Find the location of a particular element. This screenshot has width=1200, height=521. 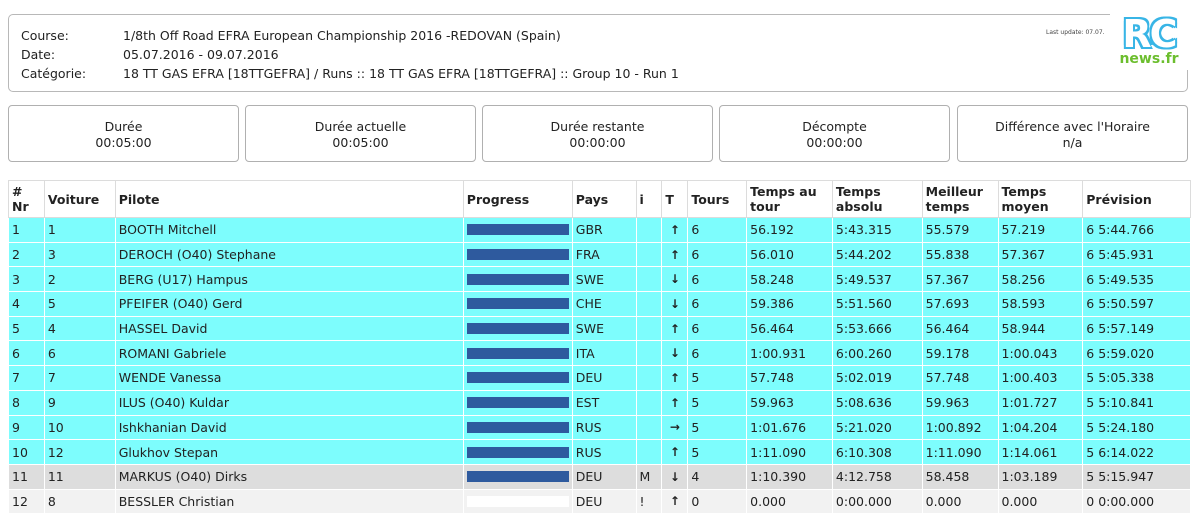

col-header-lap-time: Temps au tour is located at coordinates (789, 199).